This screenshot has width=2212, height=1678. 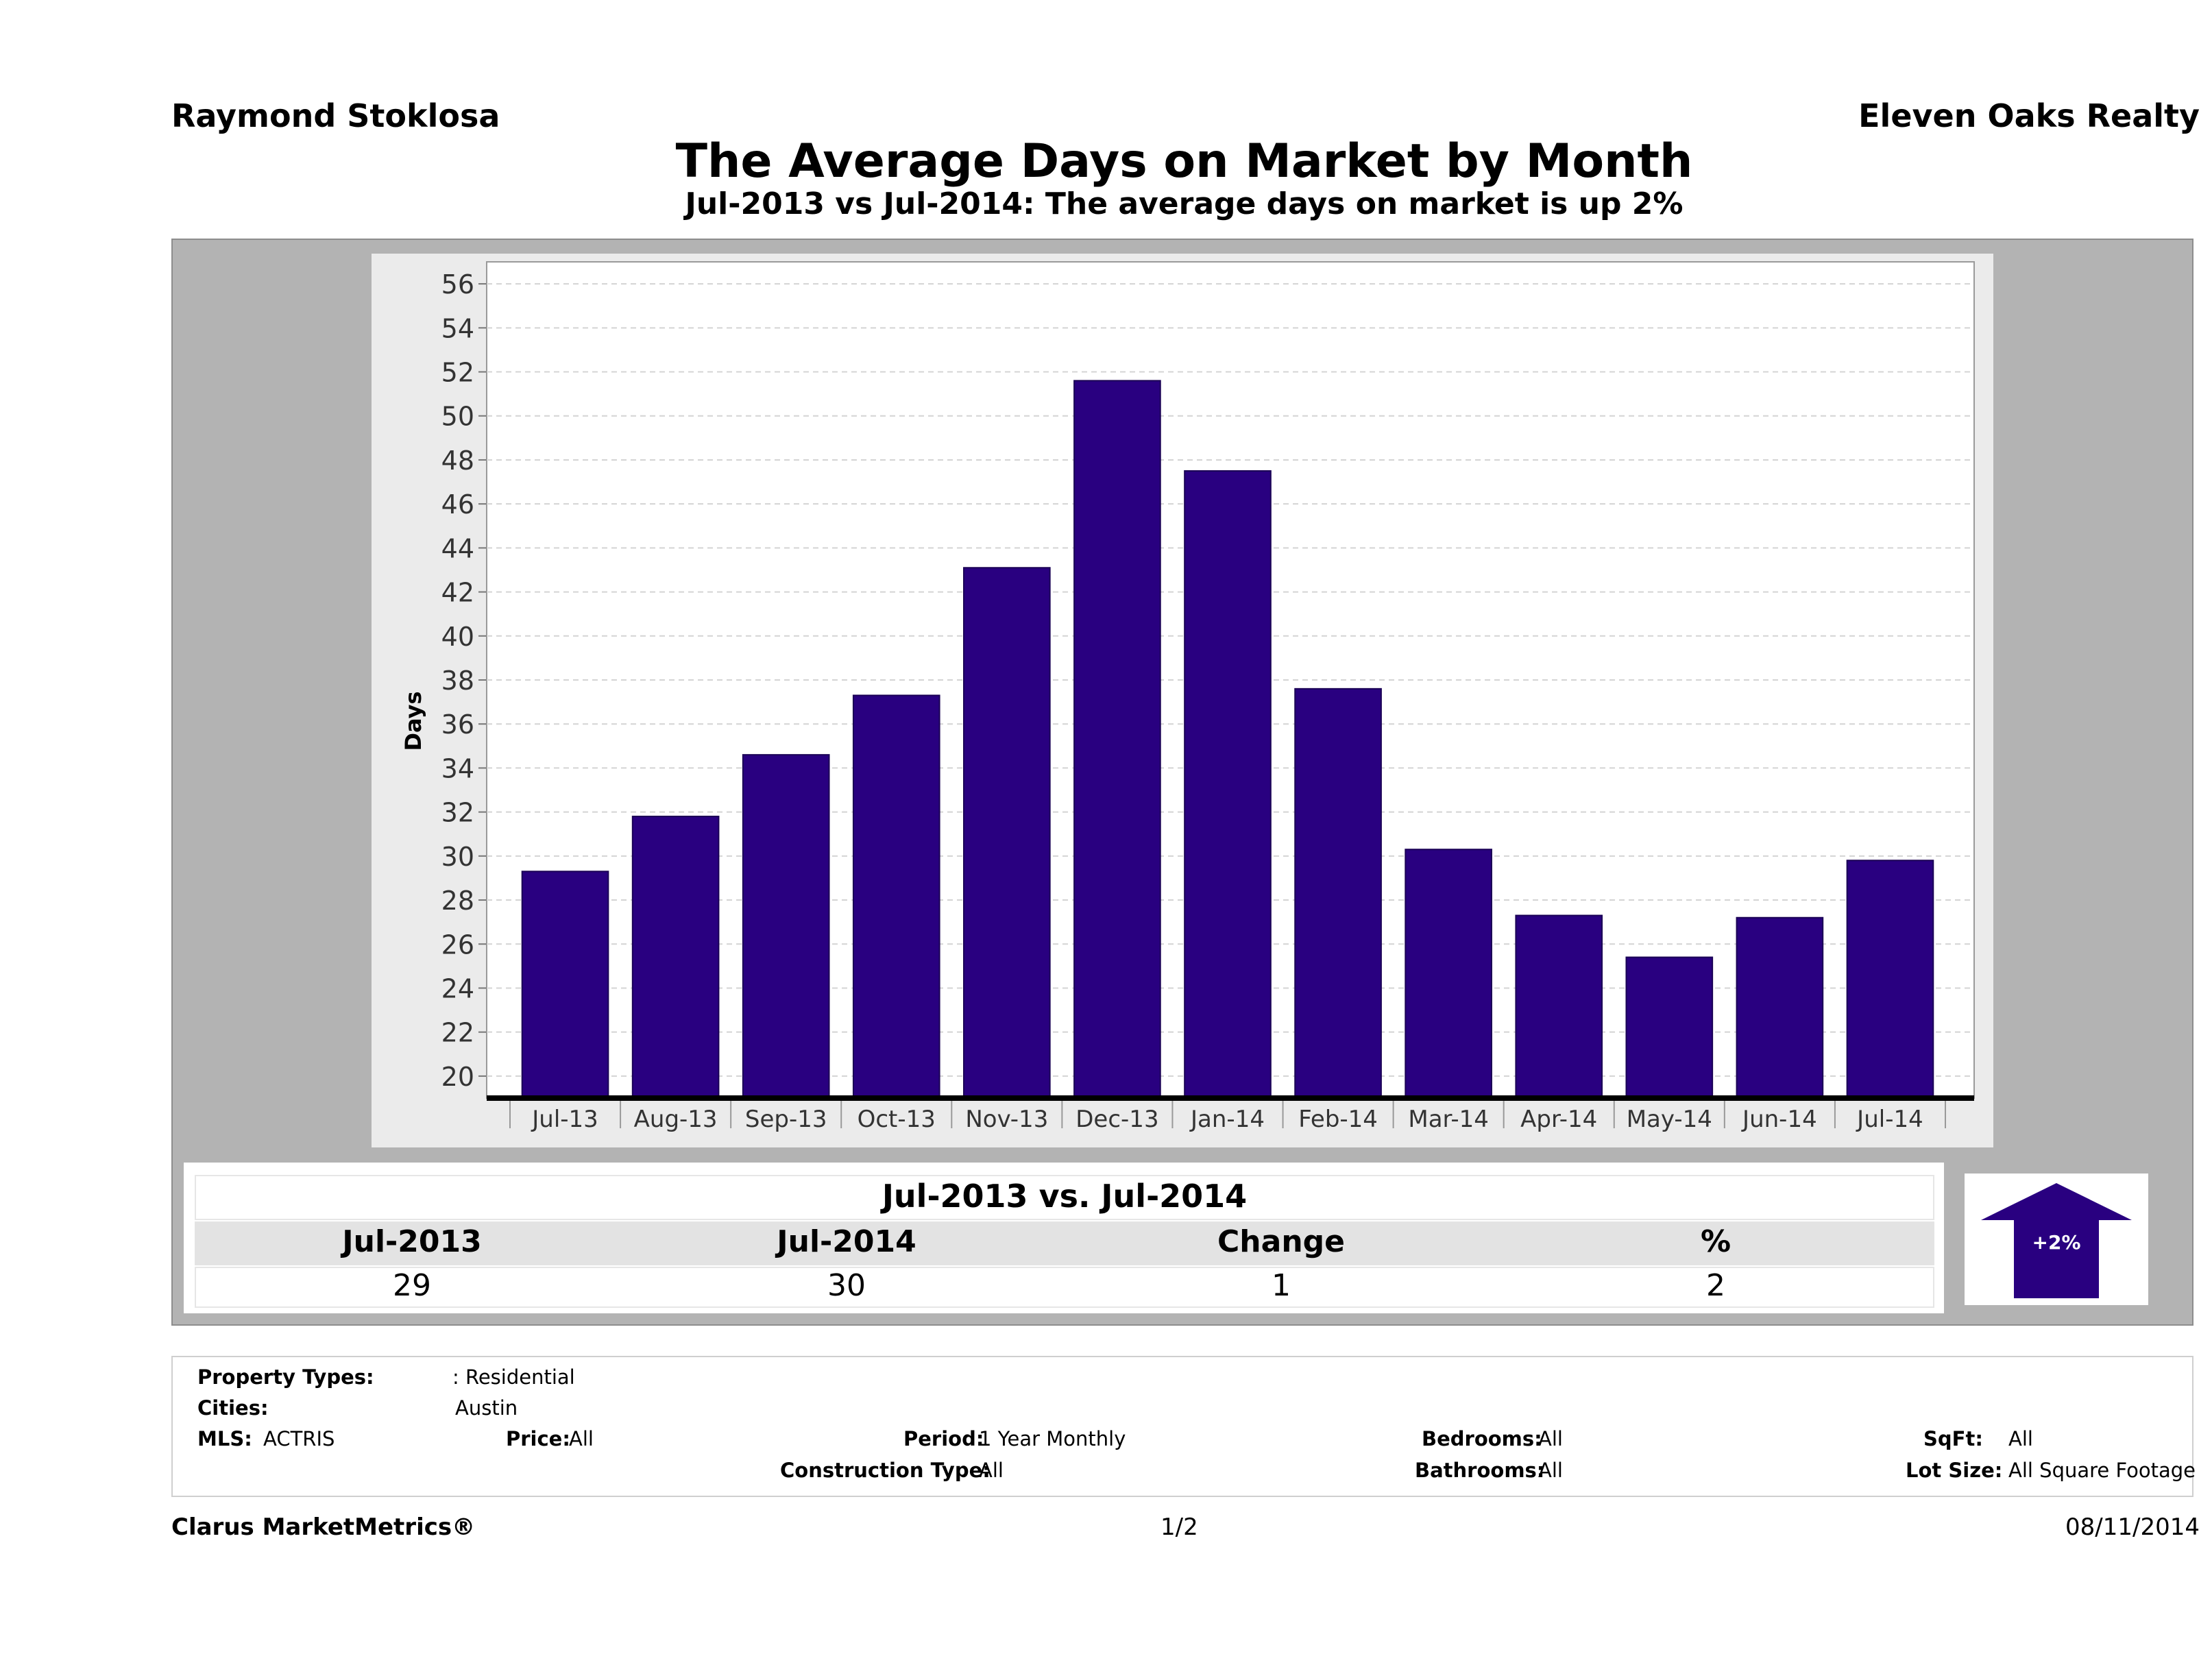 I want to click on filter-cities-value: Austin, so click(x=487, y=1408).